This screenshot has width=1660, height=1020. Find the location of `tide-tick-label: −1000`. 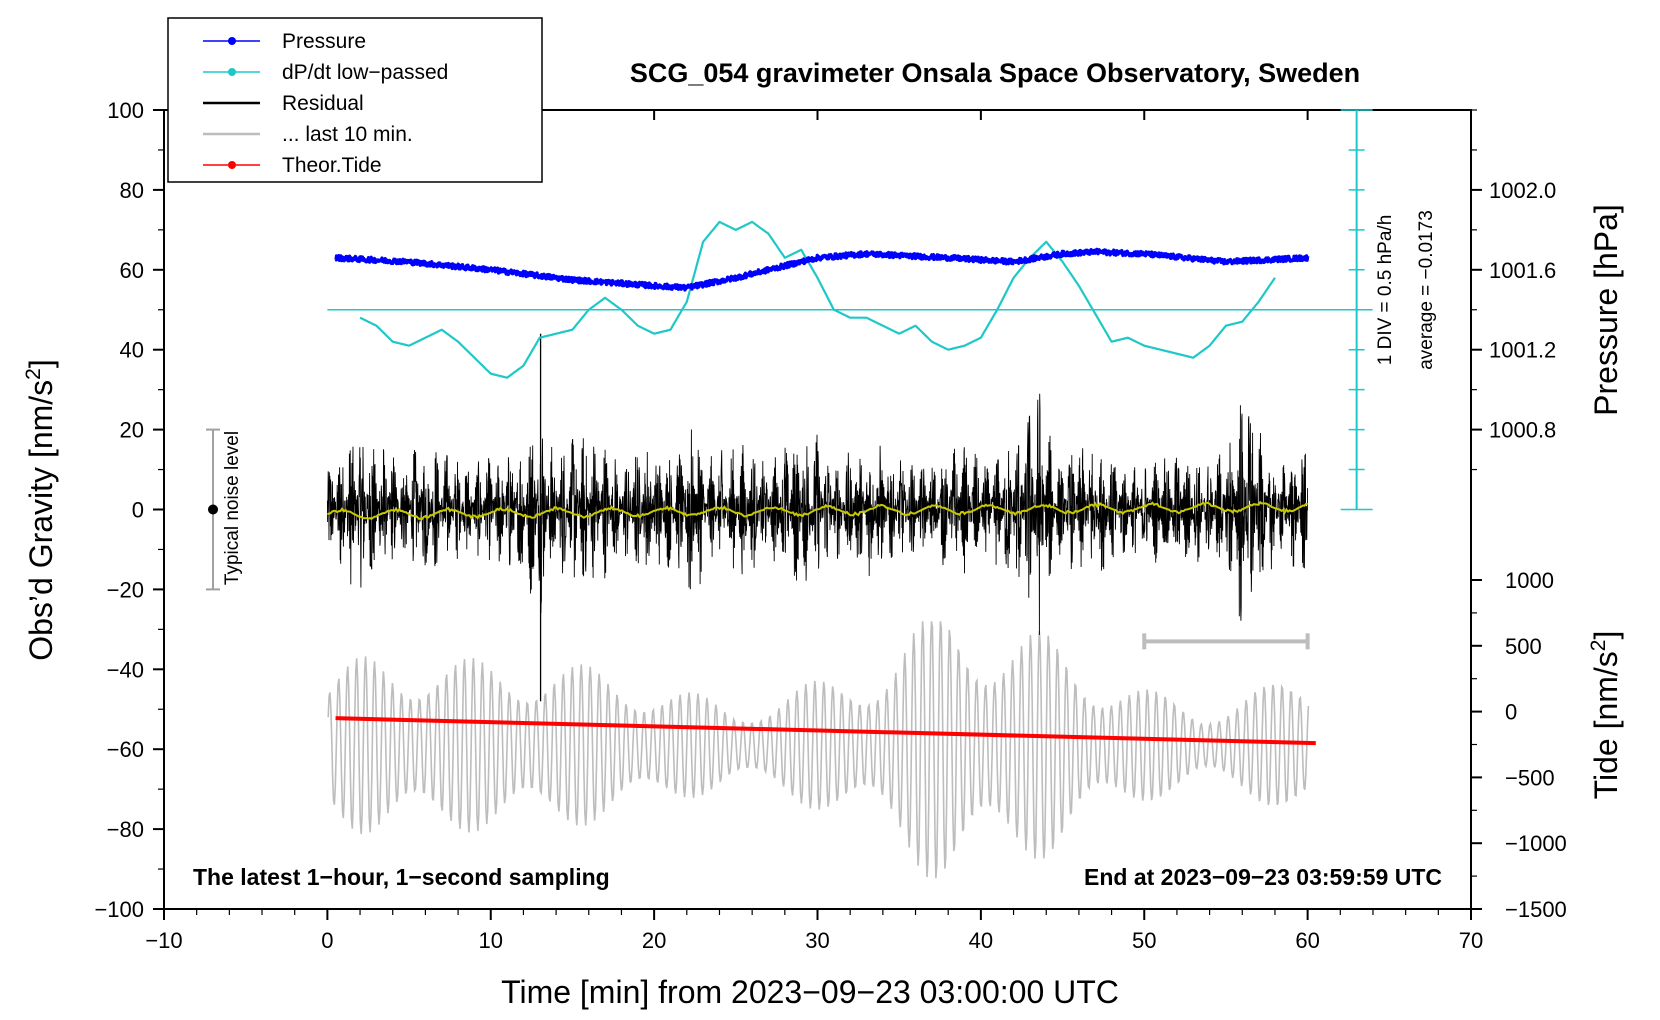

tide-tick-label: −1000 is located at coordinates (1536, 843).